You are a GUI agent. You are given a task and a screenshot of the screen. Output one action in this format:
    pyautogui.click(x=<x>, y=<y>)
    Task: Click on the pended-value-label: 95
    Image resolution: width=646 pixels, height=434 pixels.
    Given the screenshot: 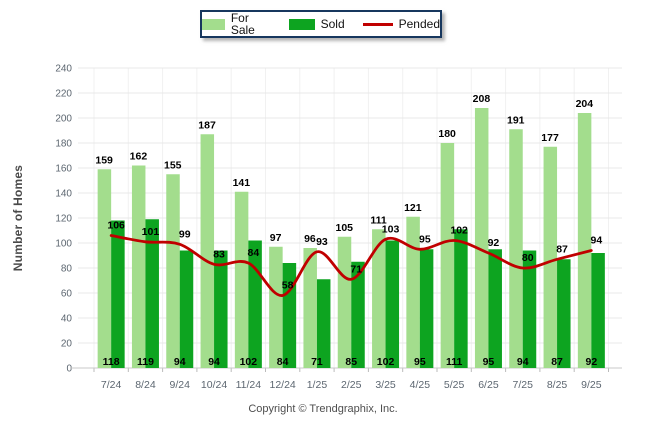 What is the action you would take?
    pyautogui.click(x=425, y=239)
    